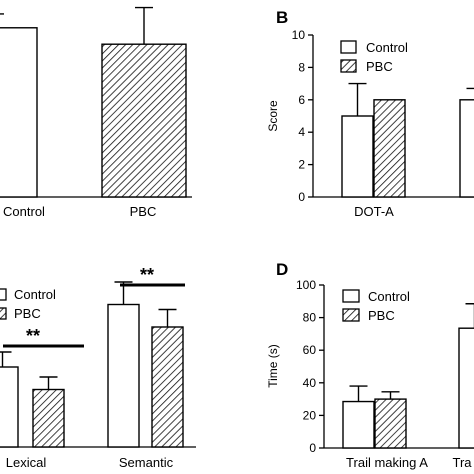  What do you see at coordinates (390, 423) in the screenshot?
I see `panel-d-bar-trail-making-a-pbc` at bounding box center [390, 423].